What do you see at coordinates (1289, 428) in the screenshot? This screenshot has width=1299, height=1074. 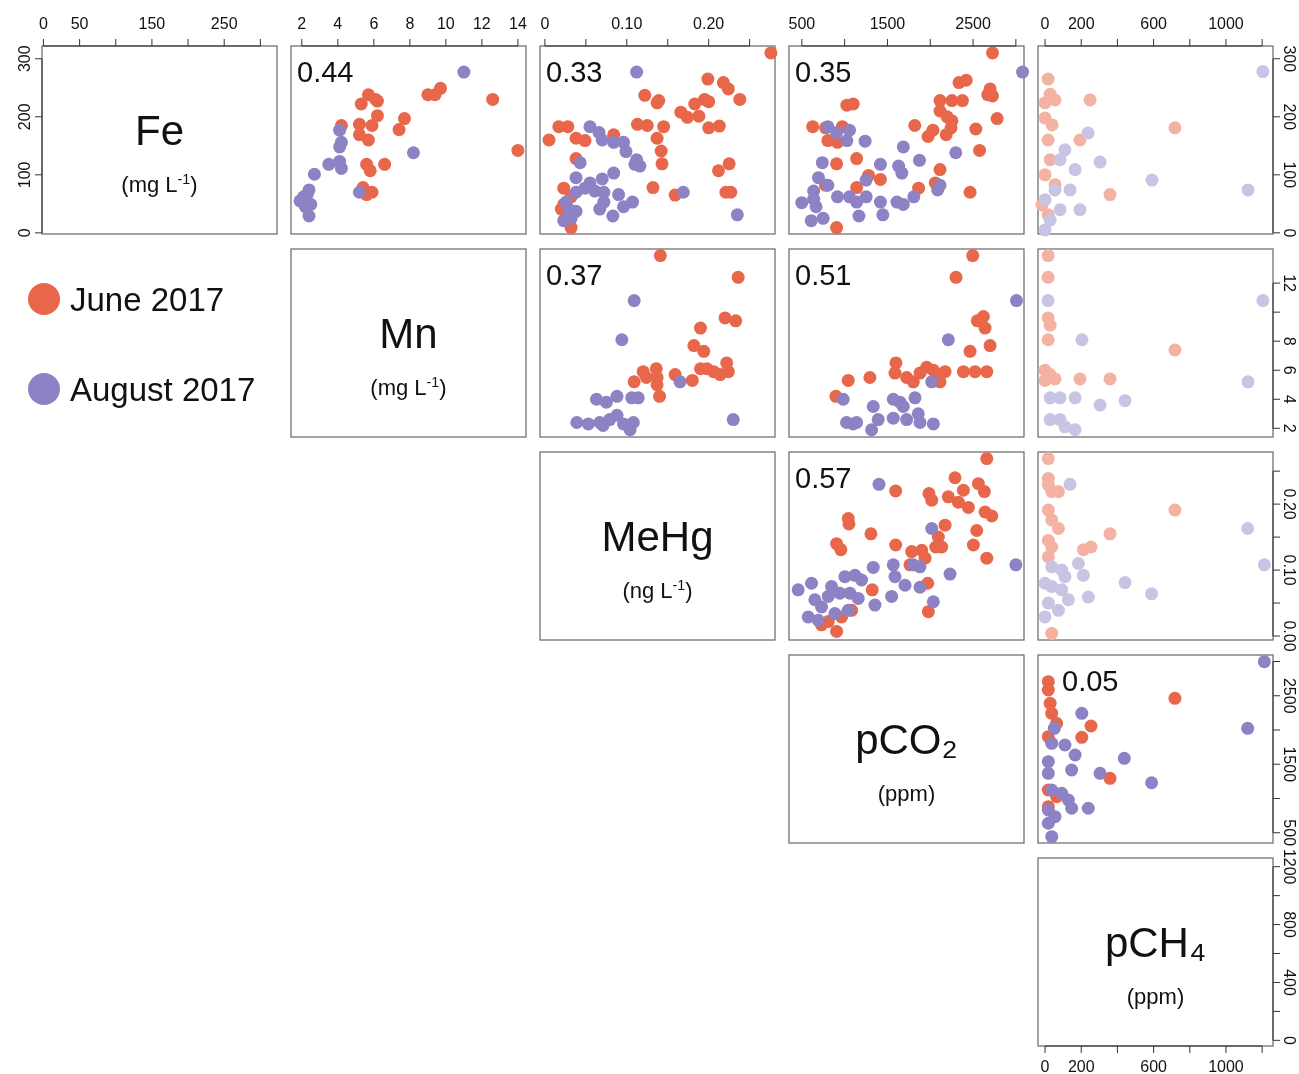 I see `y-tick-label: 2` at bounding box center [1289, 428].